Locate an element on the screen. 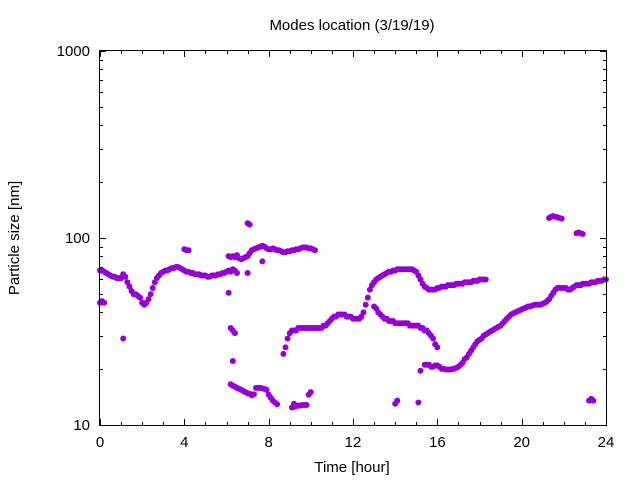 This screenshot has width=640, height=480. x-tick-label: 12 is located at coordinates (353, 442).